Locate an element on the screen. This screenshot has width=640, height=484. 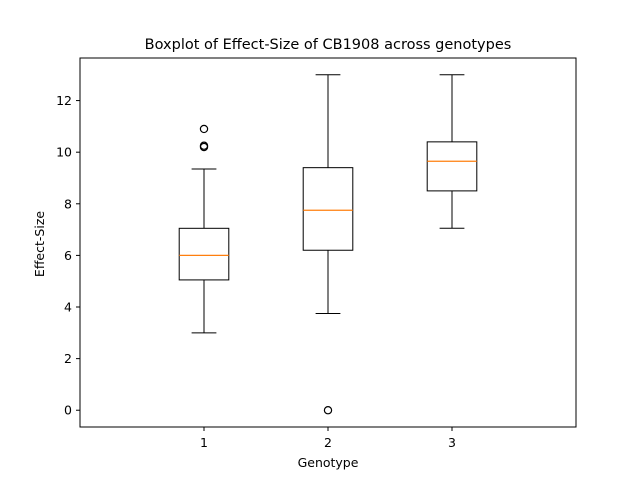
y-tick-label: 4 is located at coordinates (68, 307).